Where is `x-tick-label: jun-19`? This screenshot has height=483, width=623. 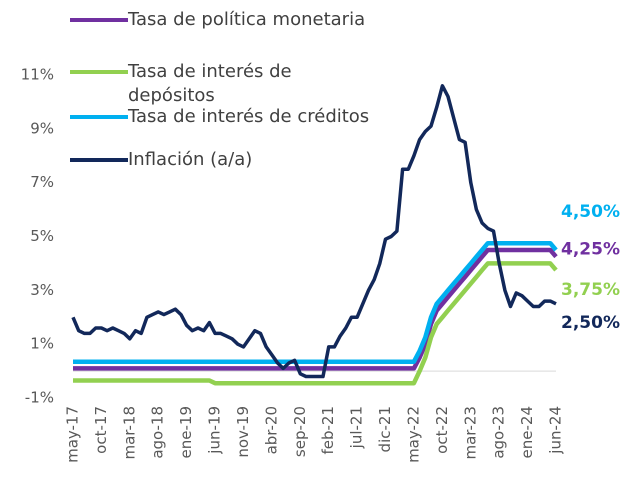
x-tick-label: jun-19 is located at coordinates (215, 430).